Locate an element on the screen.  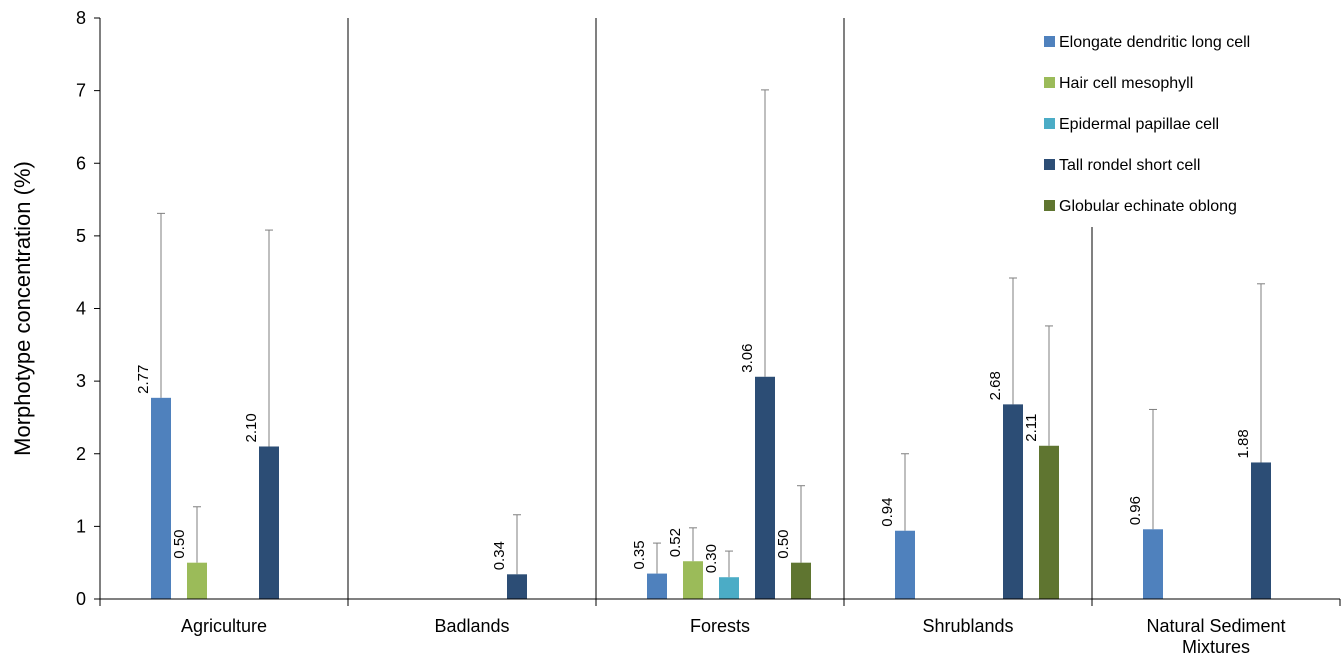
y-tick-label: 4 is located at coordinates (81, 309).